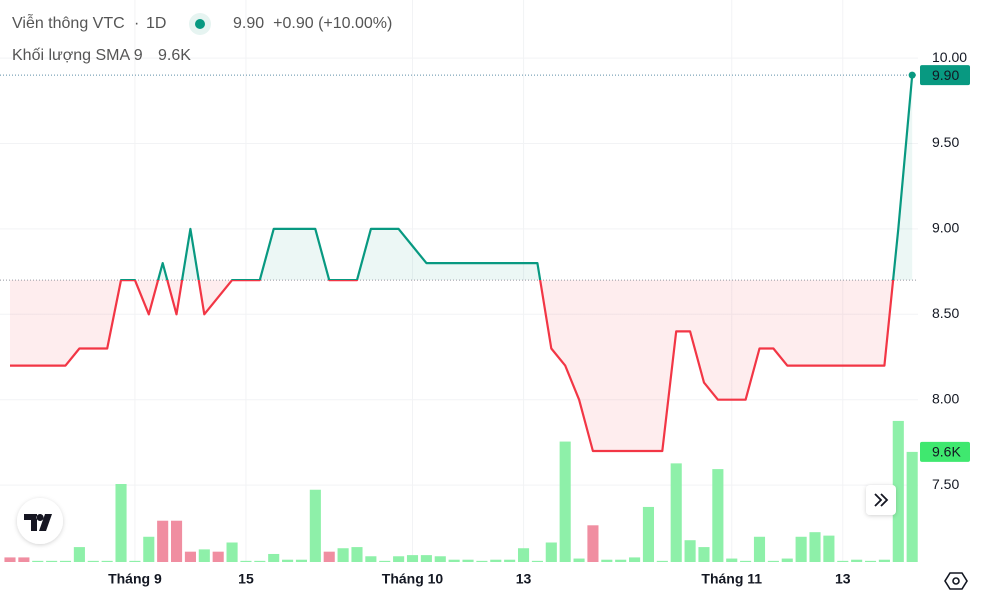  Describe the element at coordinates (77, 55) in the screenshot. I see `volume-title: Khối lượng SMA 9` at that location.